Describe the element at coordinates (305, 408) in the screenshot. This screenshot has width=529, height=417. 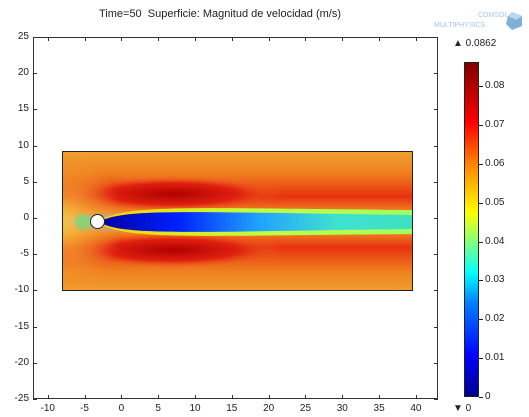
I see `x-tick-label: 25` at that location.